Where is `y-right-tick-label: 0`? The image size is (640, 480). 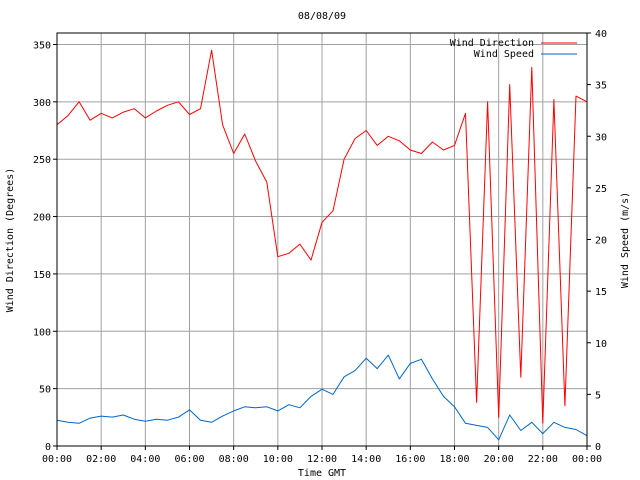
y-right-tick-label: 0 is located at coordinates (598, 447).